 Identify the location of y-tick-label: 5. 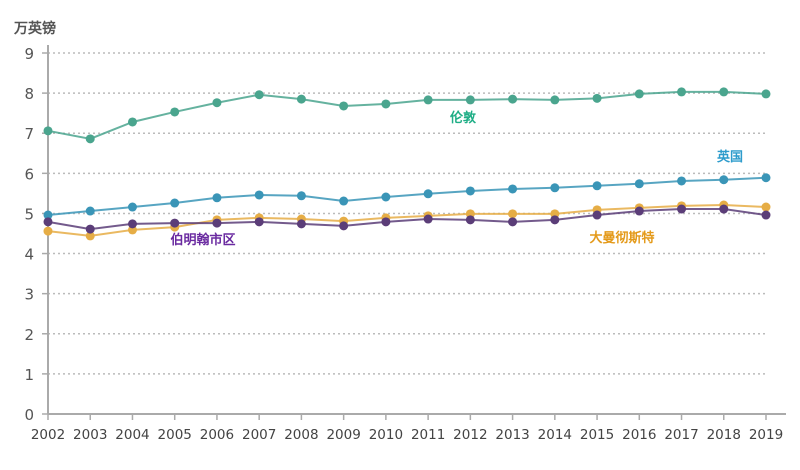
(29, 214).